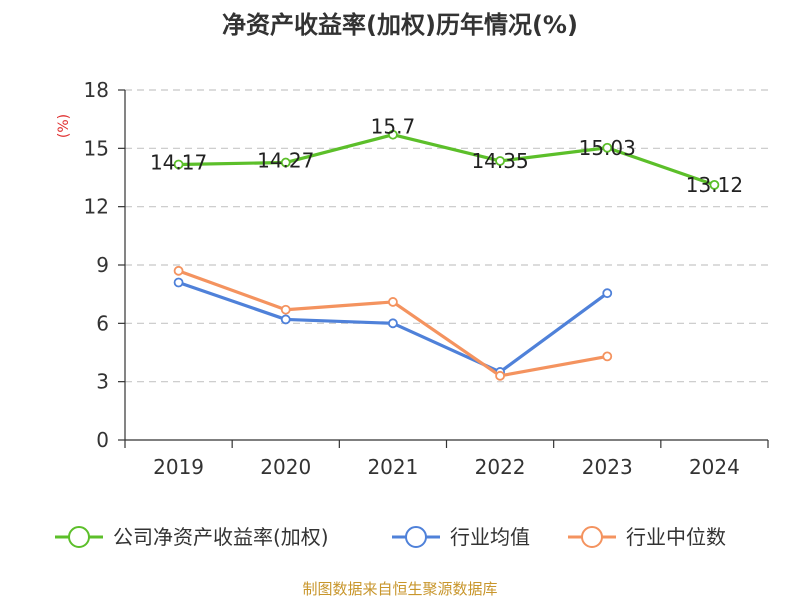  I want to click on data-point-2-2019, so click(178, 270).